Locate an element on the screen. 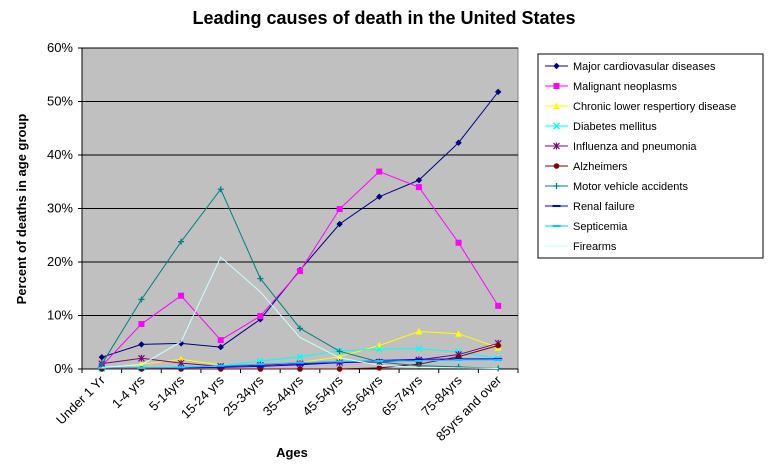  y-tick-label: 20% is located at coordinates (60, 261).